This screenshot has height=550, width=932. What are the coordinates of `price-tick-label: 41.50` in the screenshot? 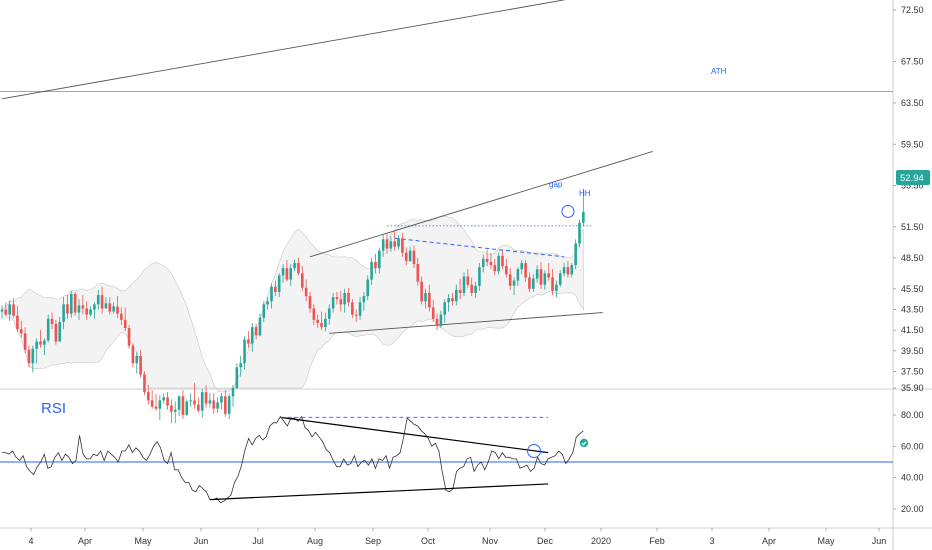 It's located at (912, 330).